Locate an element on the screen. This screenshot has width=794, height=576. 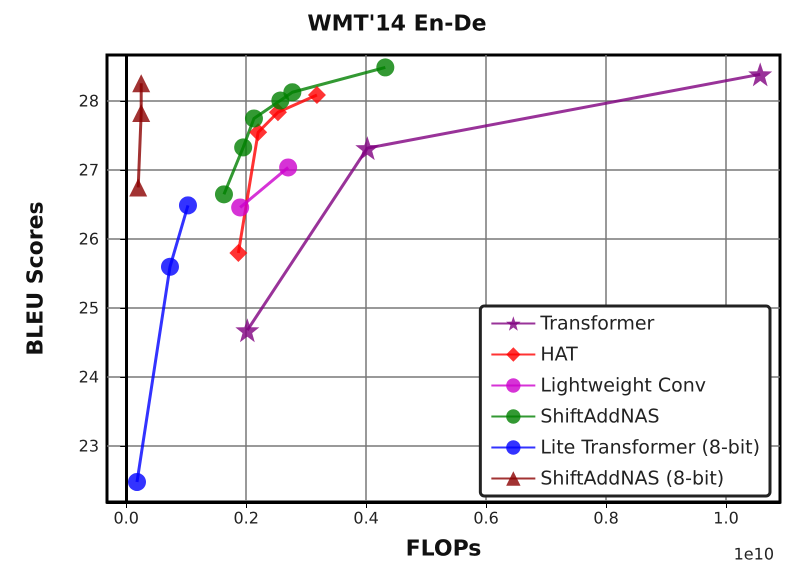
legend-label: Lightweight Conv is located at coordinates (623, 385).